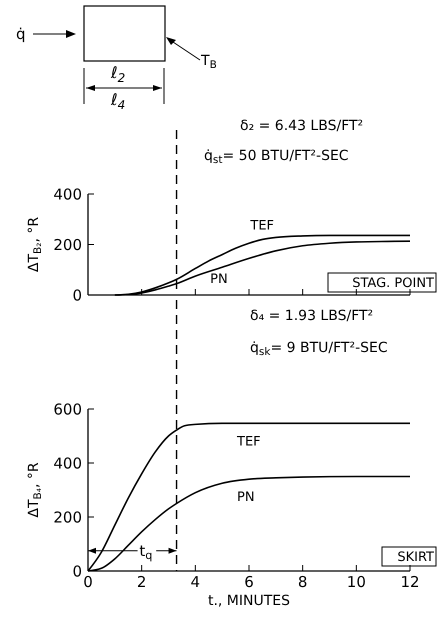 Image resolution: width=437 pixels, height=618 pixels. Describe the element at coordinates (77, 295) in the screenshot. I see `y-tick-label: 0` at that location.